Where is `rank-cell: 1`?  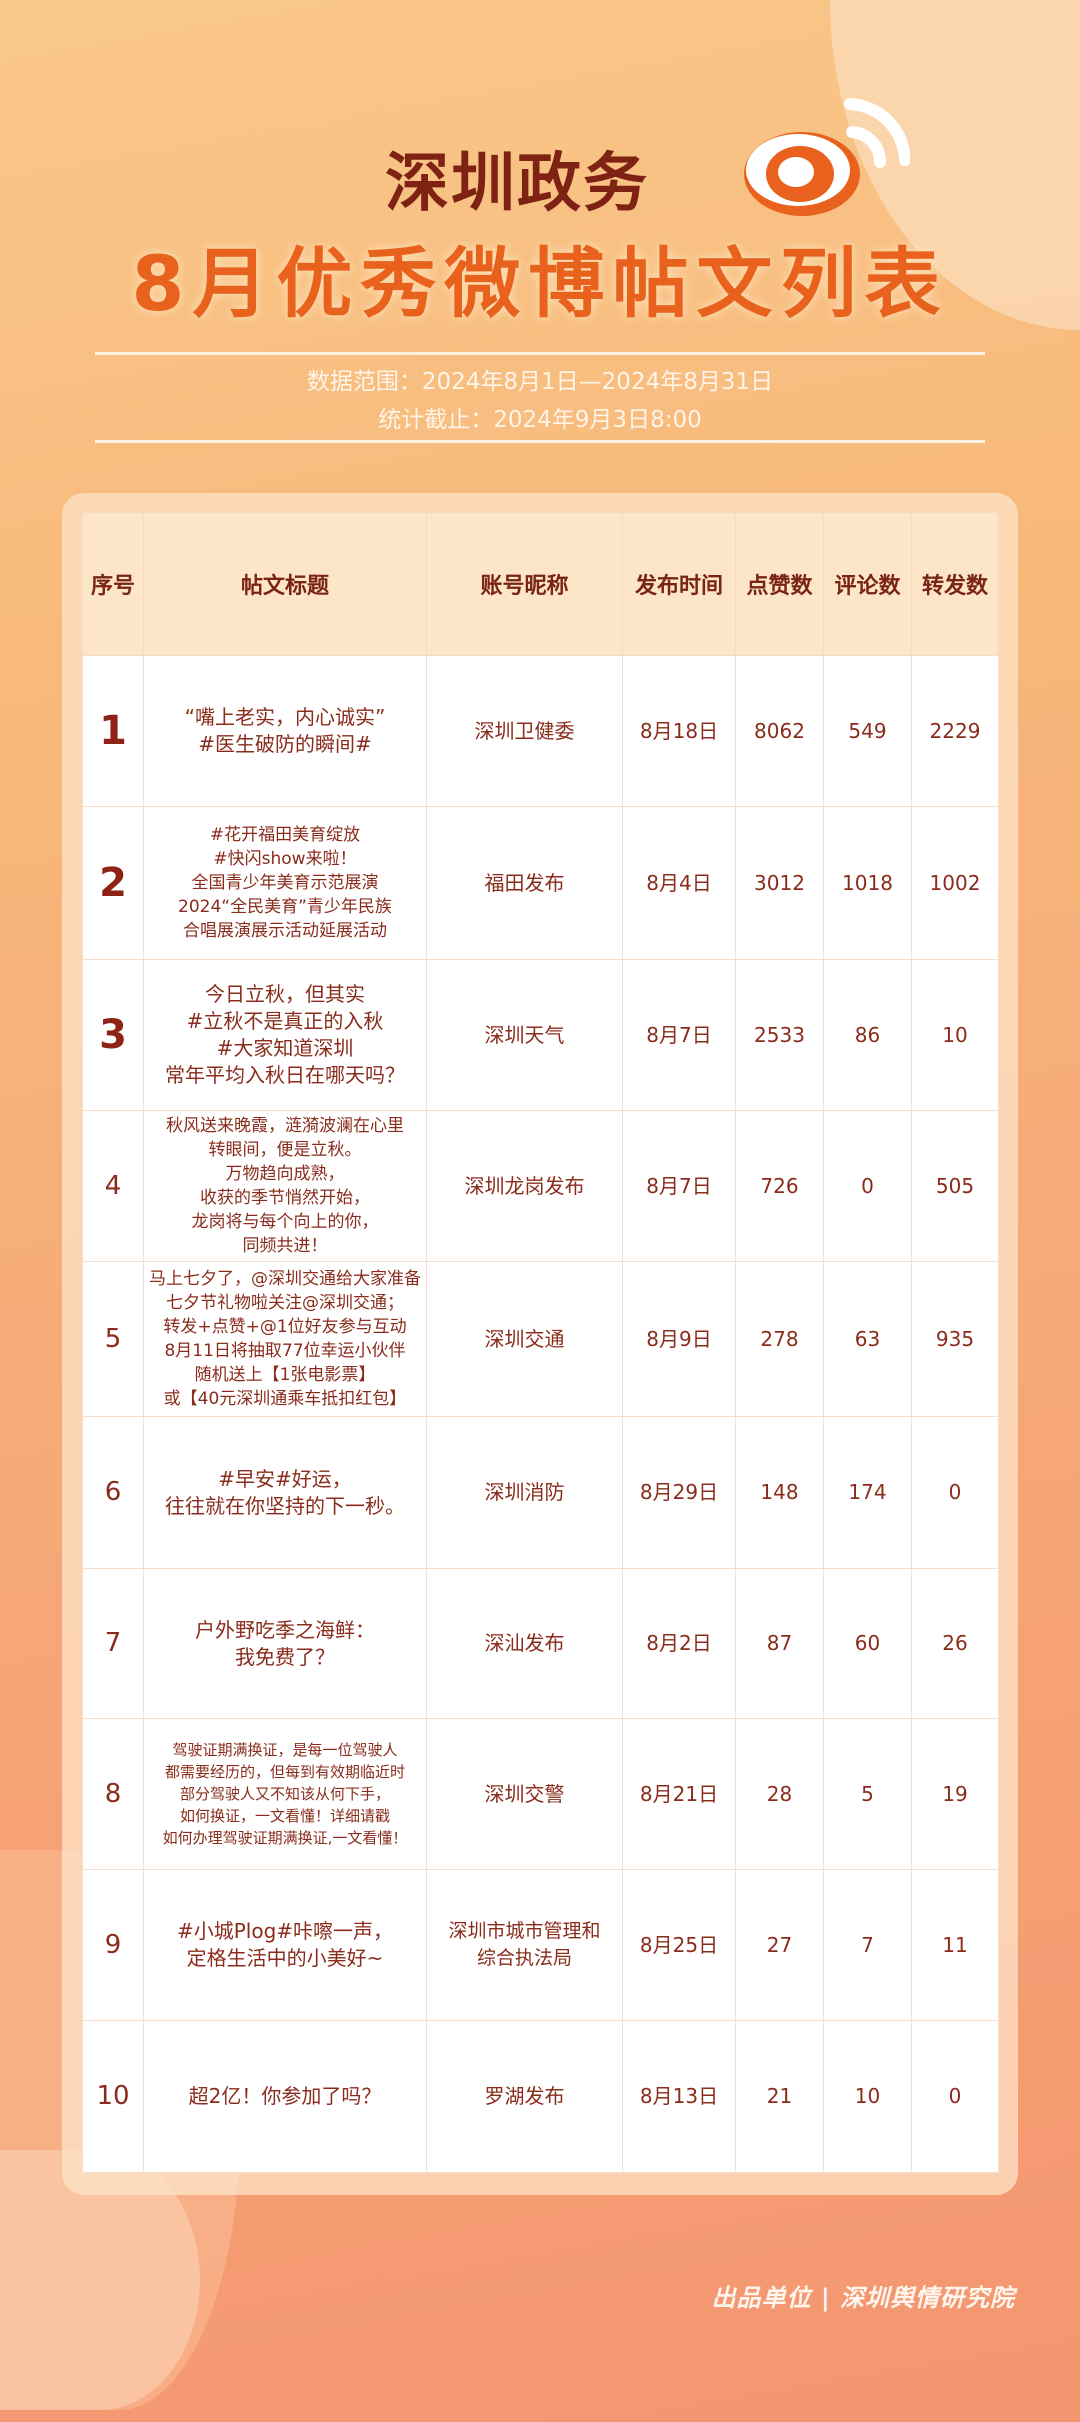
rank-cell: 1 is located at coordinates (113, 731).